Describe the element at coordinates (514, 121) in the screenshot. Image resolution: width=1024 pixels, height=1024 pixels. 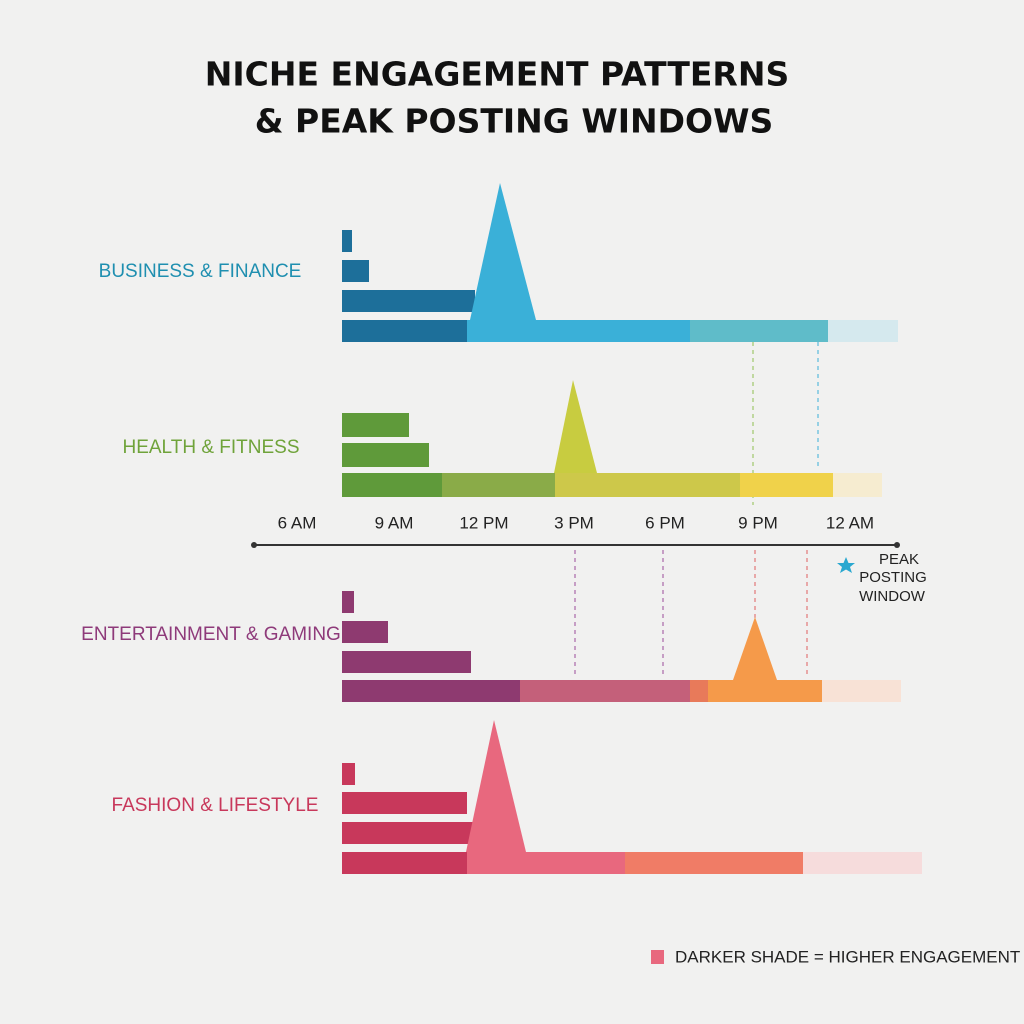
I see `title-line: & PEAK POSTING WINDOWS` at that location.